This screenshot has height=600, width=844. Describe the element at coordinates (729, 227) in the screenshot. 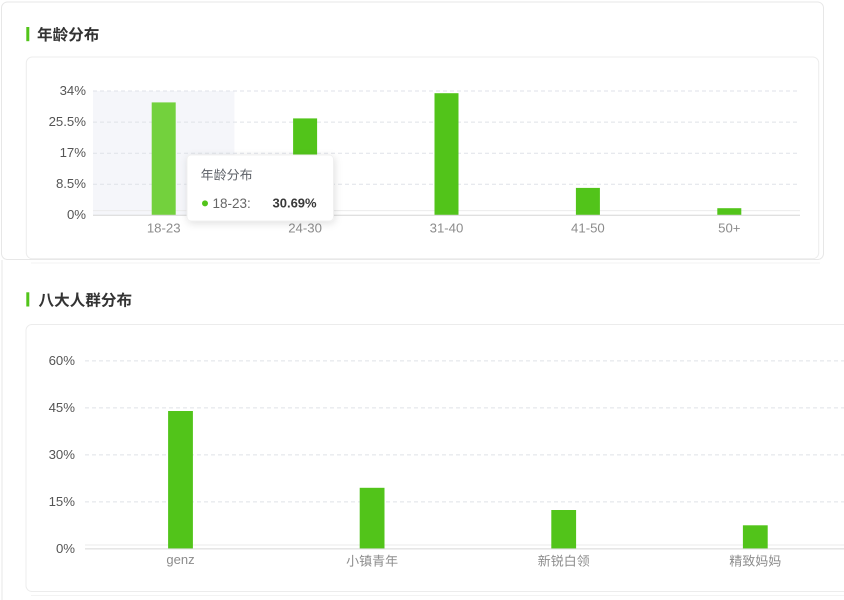

I see `svg-text: 50+` at that location.